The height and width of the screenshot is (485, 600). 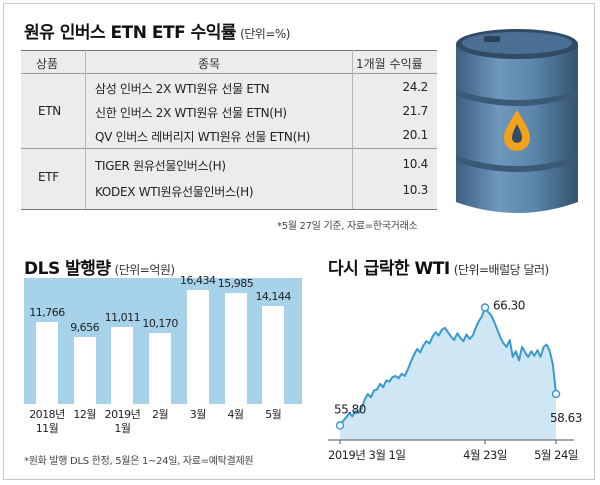 I want to click on wti-start-label: 55.80, so click(x=350, y=409).